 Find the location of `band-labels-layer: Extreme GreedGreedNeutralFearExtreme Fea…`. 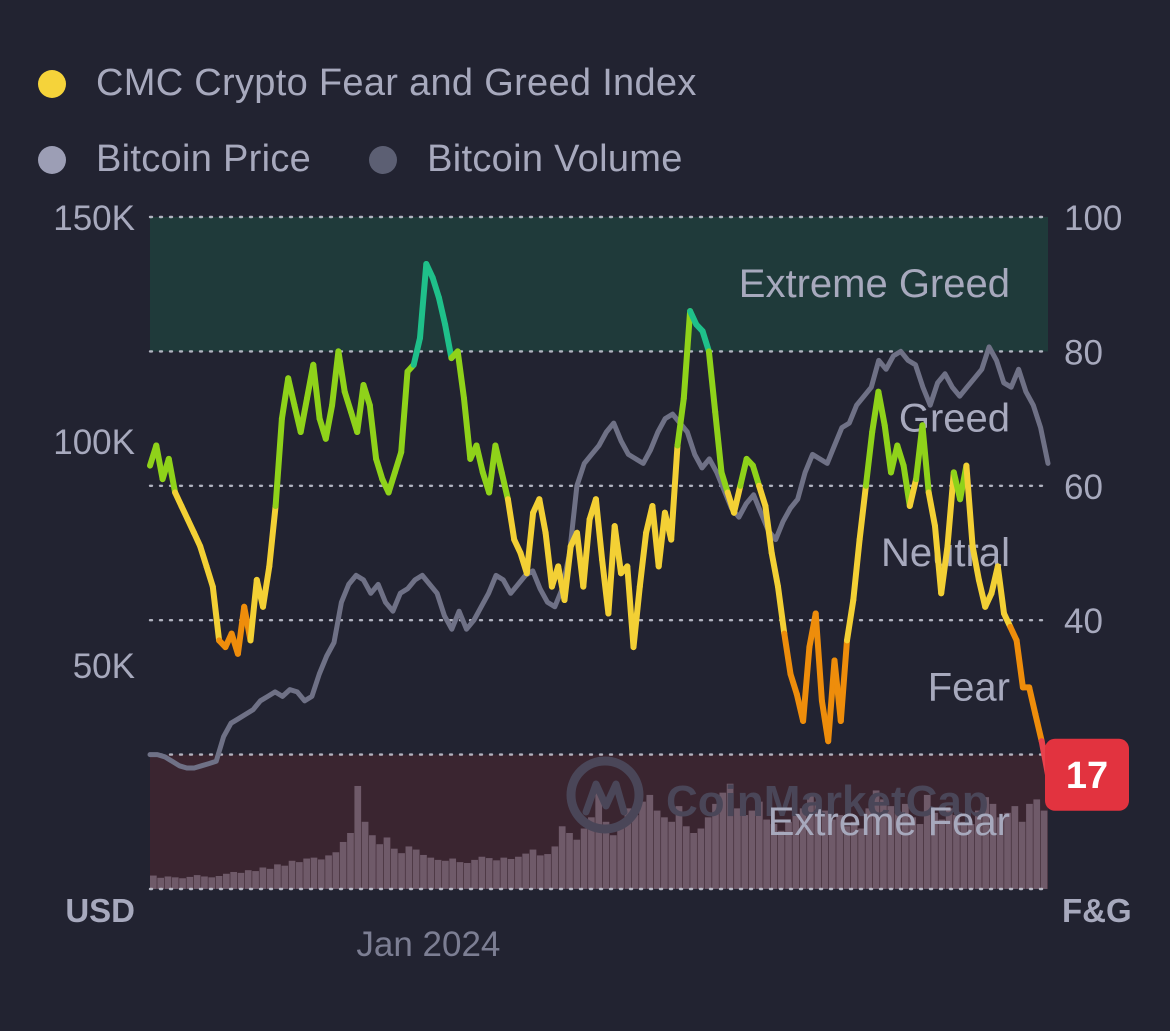

band-labels-layer: Extreme GreedGreedNeutralFearExtreme Fea… is located at coordinates (874, 553).